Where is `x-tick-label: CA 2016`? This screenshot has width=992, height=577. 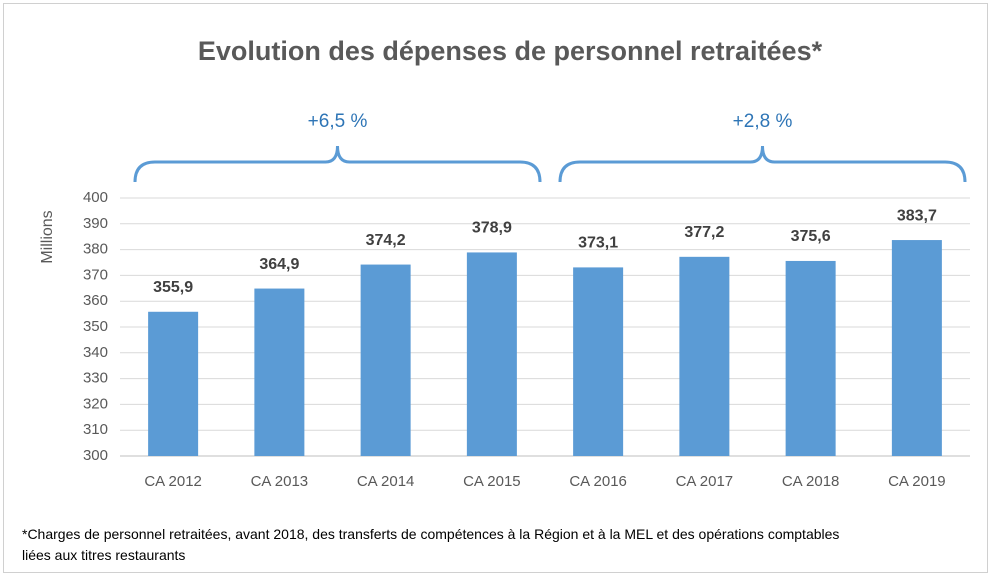 x-tick-label: CA 2016 is located at coordinates (598, 481).